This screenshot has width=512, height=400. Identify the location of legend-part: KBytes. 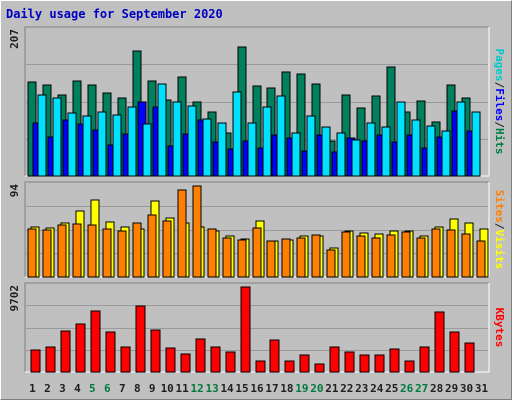
(499, 328).